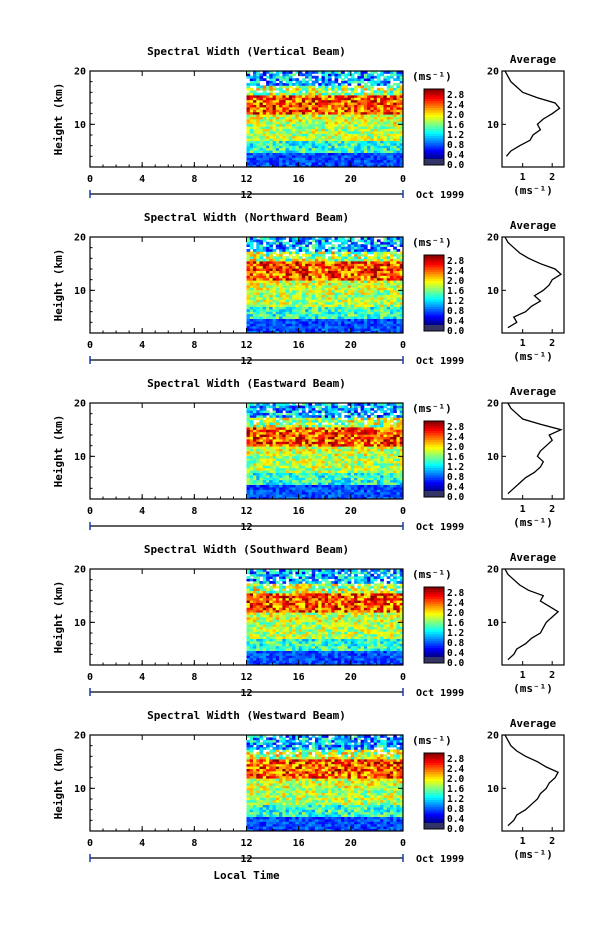  I want to click on colorbar-tick-label: 1.6, so click(455, 125).